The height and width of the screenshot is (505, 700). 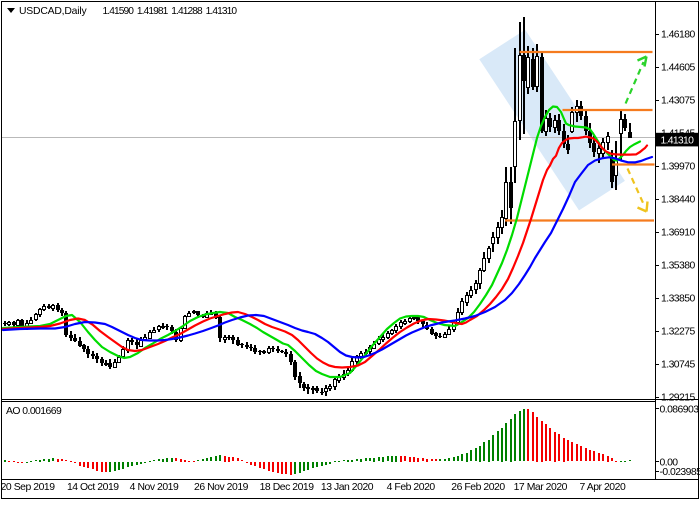 I want to click on svg-text: 1.38440, so click(x=678, y=199).